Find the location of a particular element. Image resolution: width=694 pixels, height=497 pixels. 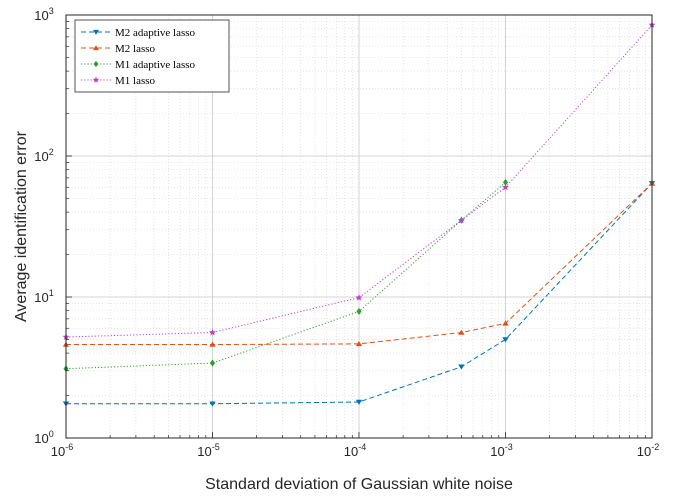

legend-label: M2 adaptive lasso is located at coordinates (155, 33).